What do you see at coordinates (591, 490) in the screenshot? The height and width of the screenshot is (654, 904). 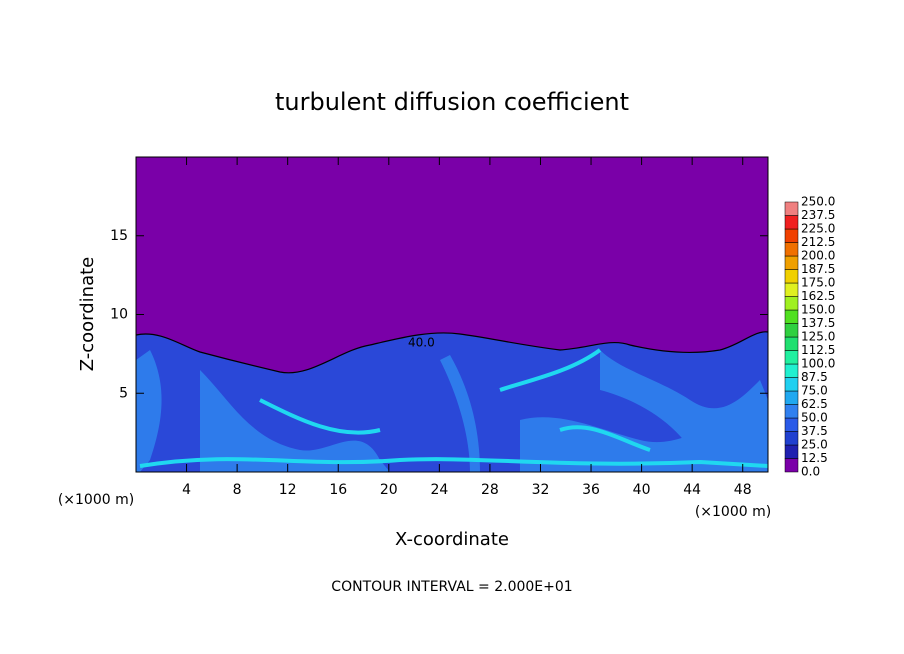 I see `x-tick-label: 36` at bounding box center [591, 490].